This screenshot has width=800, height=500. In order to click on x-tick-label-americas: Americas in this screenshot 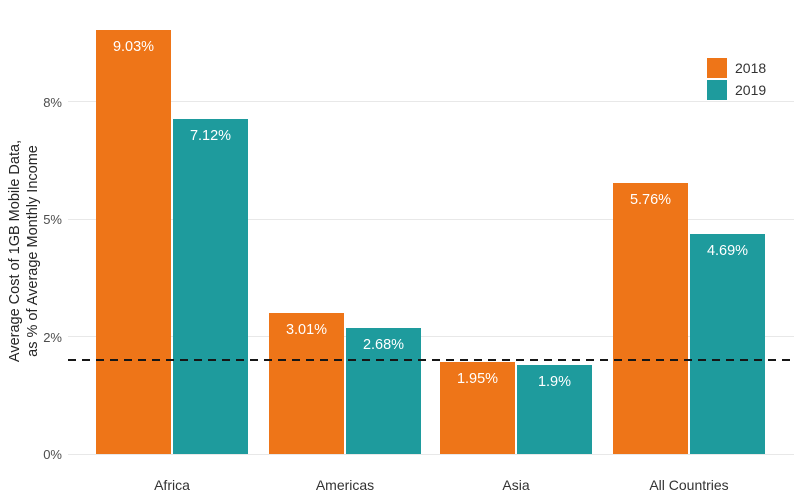, I will do `click(345, 485)`.